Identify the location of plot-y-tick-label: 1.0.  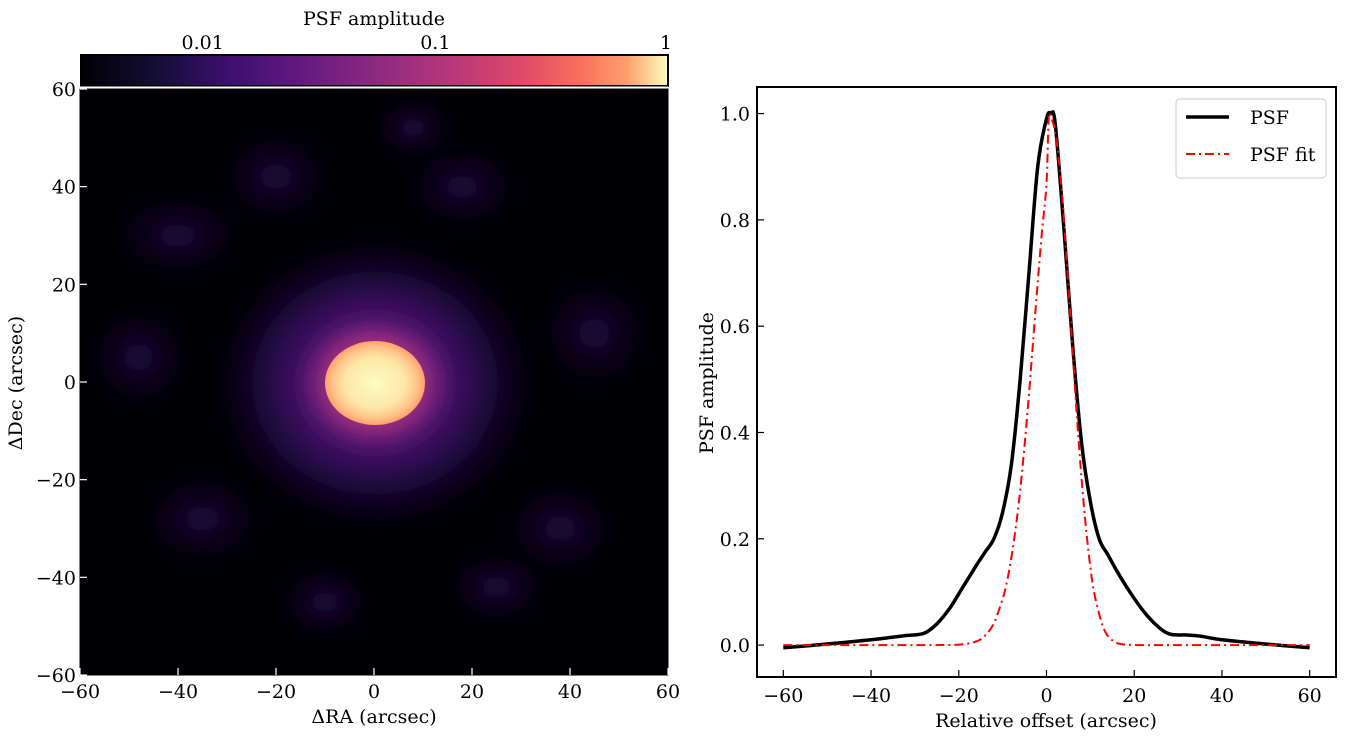
(735, 115).